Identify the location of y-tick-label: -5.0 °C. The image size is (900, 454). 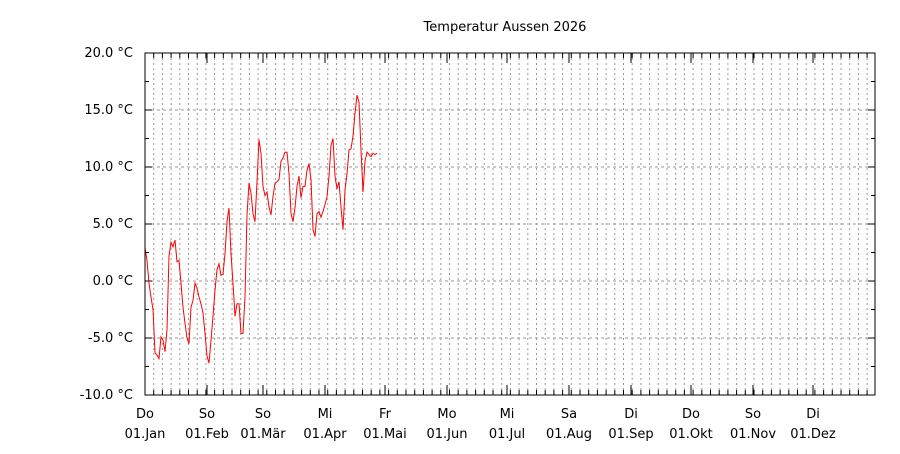
(110, 338).